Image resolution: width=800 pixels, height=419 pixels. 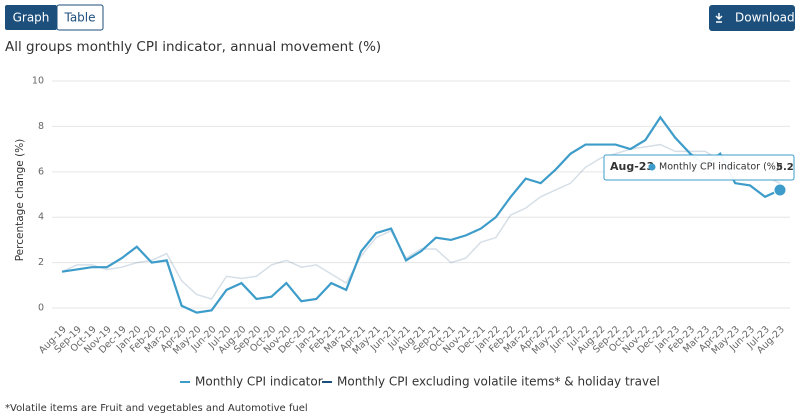 I want to click on download-label: Download, so click(x=765, y=18).